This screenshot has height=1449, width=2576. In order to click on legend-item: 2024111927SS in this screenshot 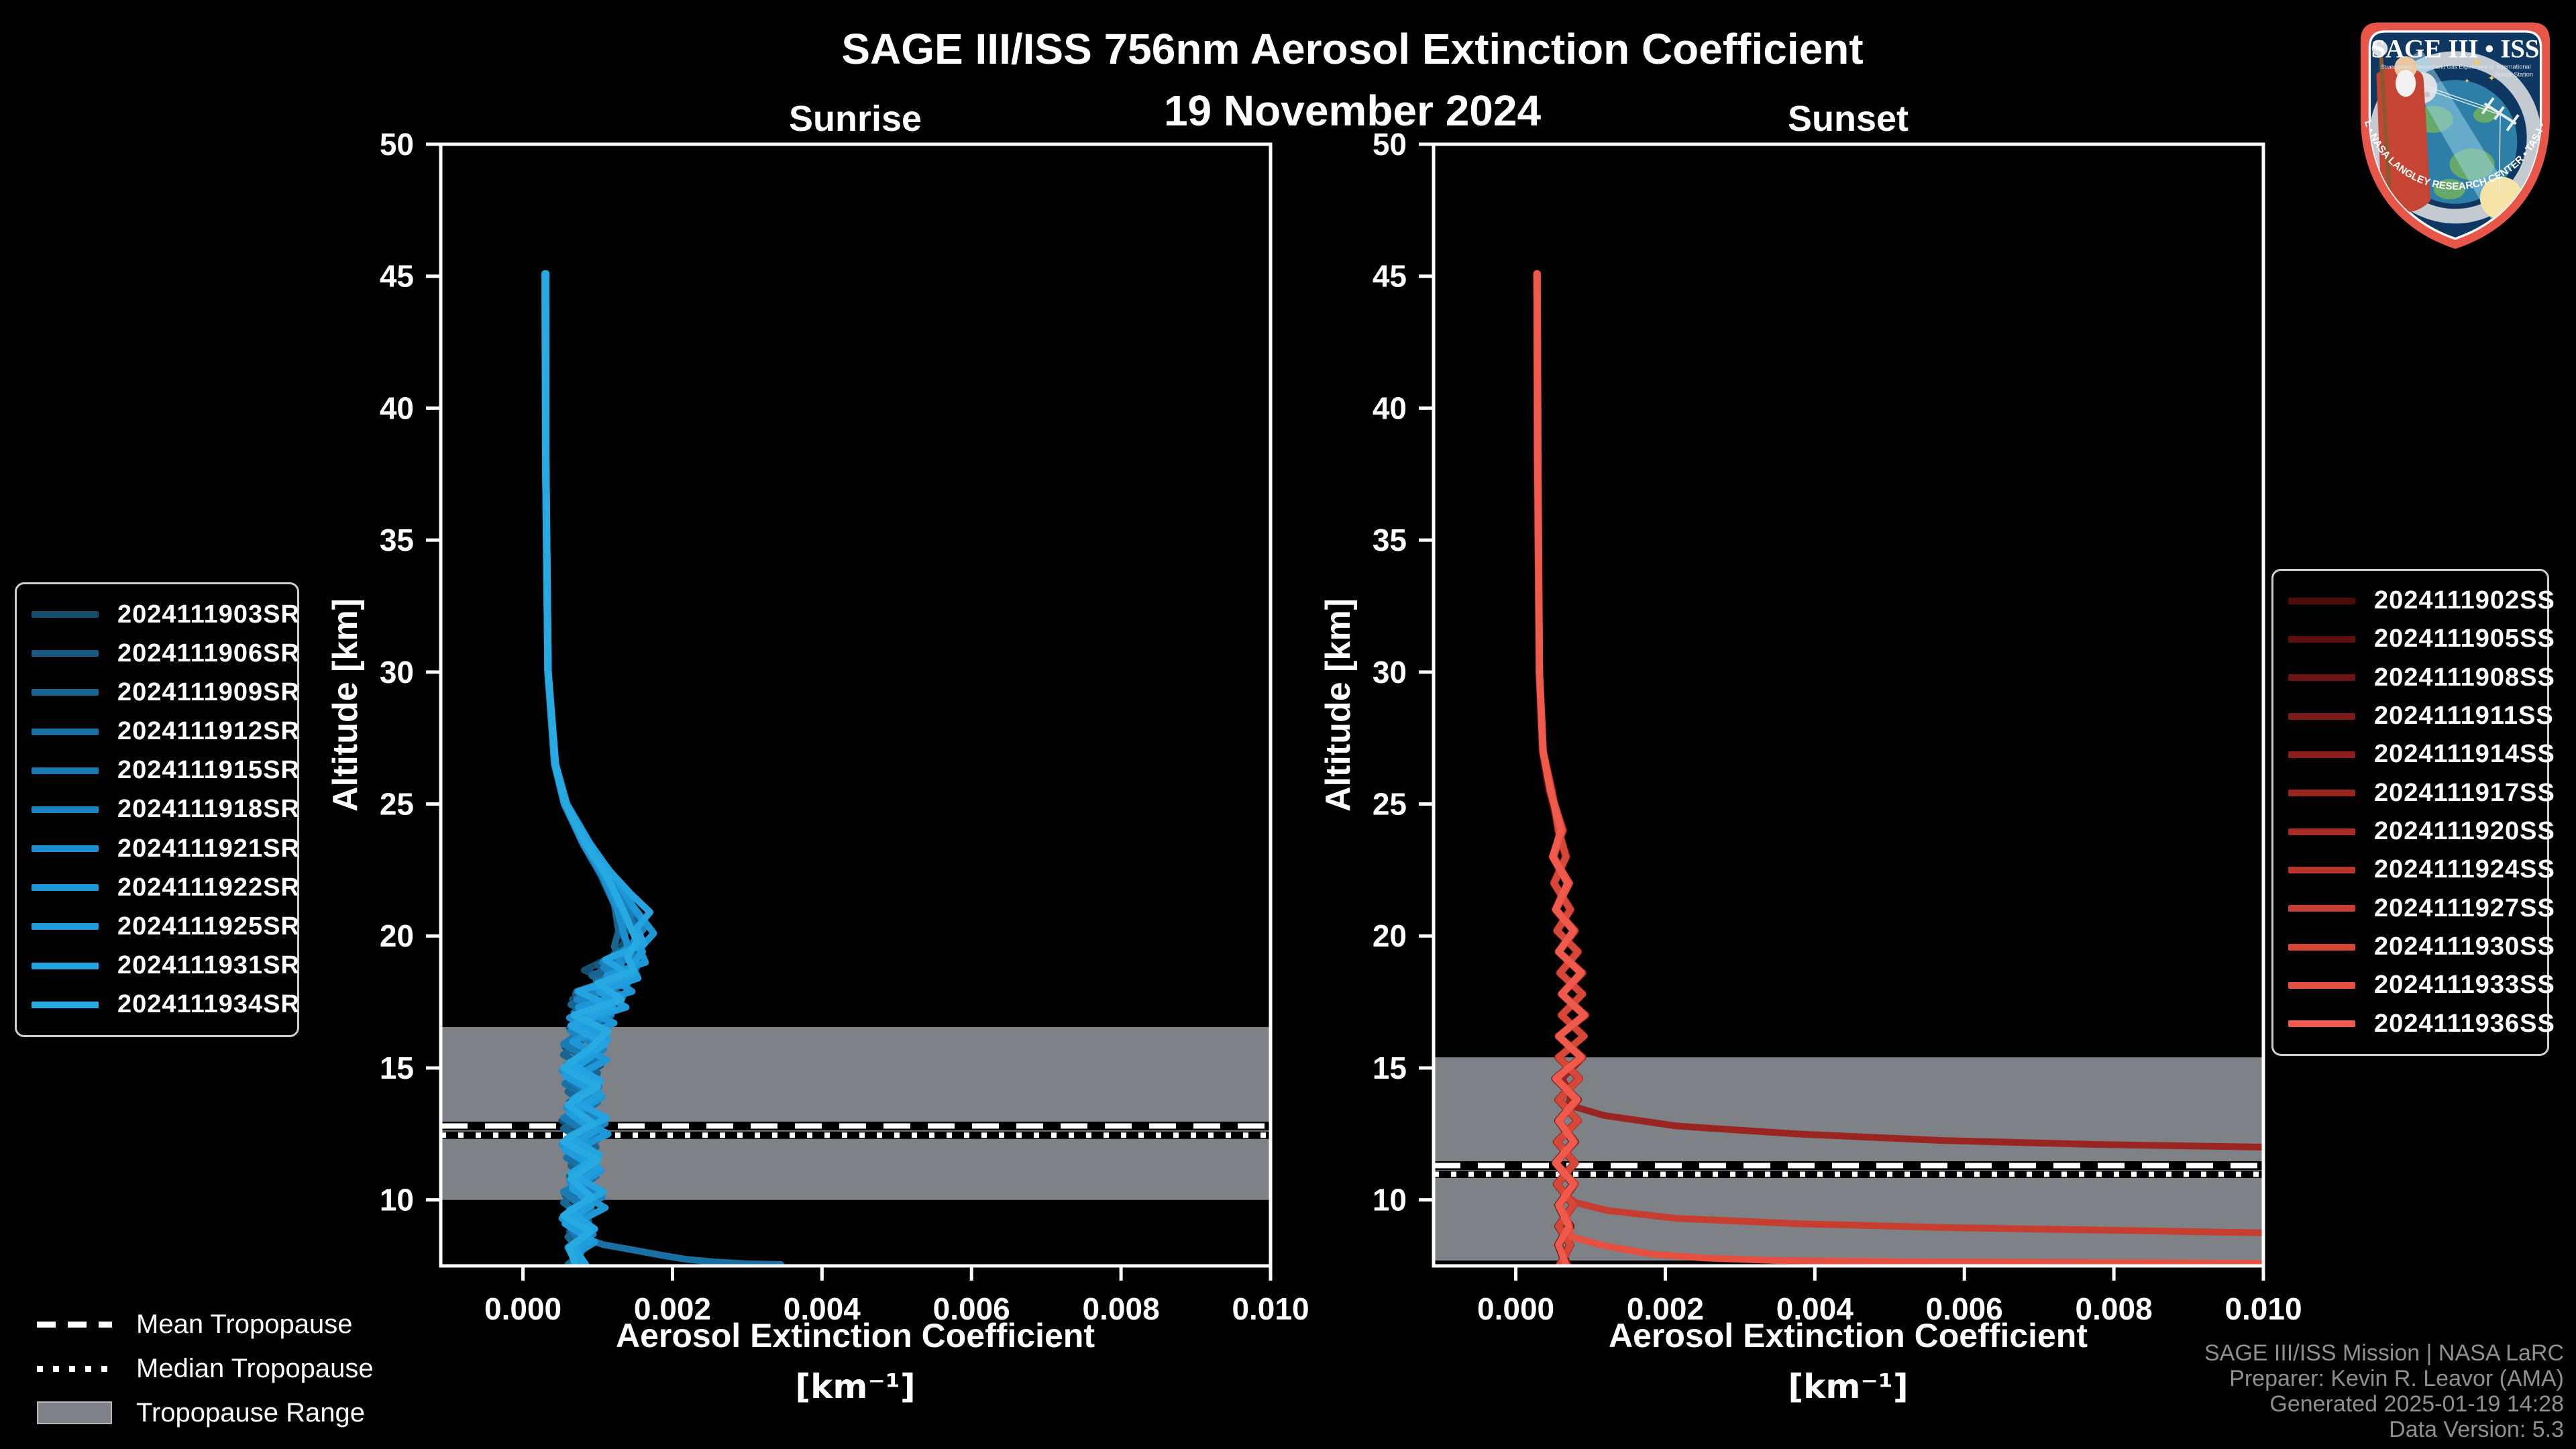, I will do `click(2421, 908)`.